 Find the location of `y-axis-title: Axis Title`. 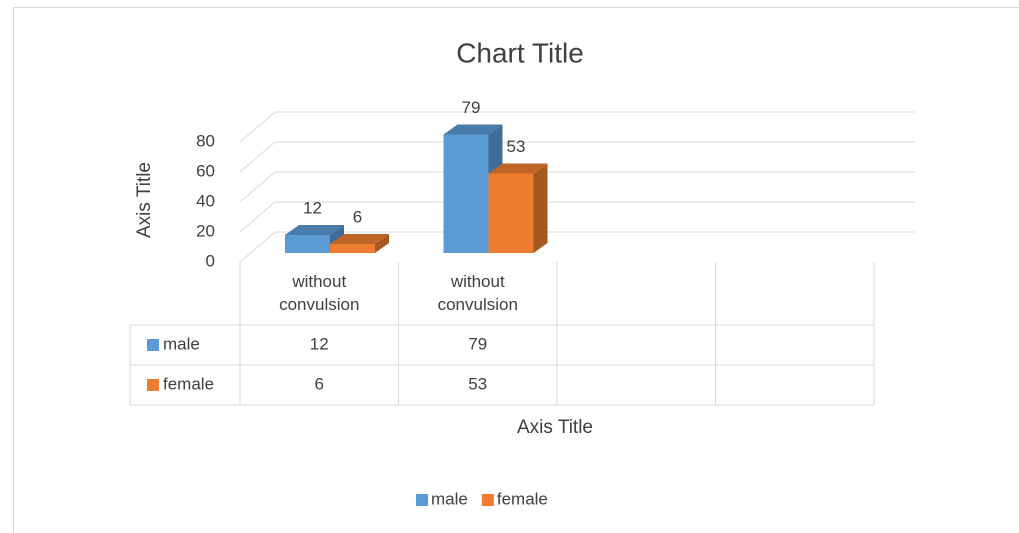

y-axis-title: Axis Title is located at coordinates (144, 200).